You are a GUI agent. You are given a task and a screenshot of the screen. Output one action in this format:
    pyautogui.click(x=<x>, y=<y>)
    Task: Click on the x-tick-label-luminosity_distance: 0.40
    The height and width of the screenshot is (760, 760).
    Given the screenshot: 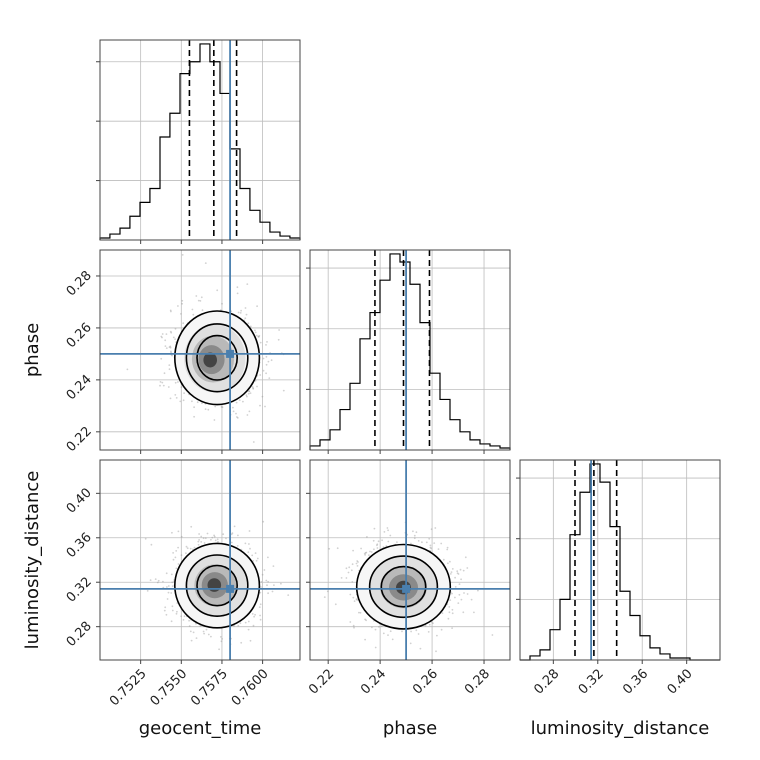 What is the action you would take?
    pyautogui.click(x=680, y=681)
    